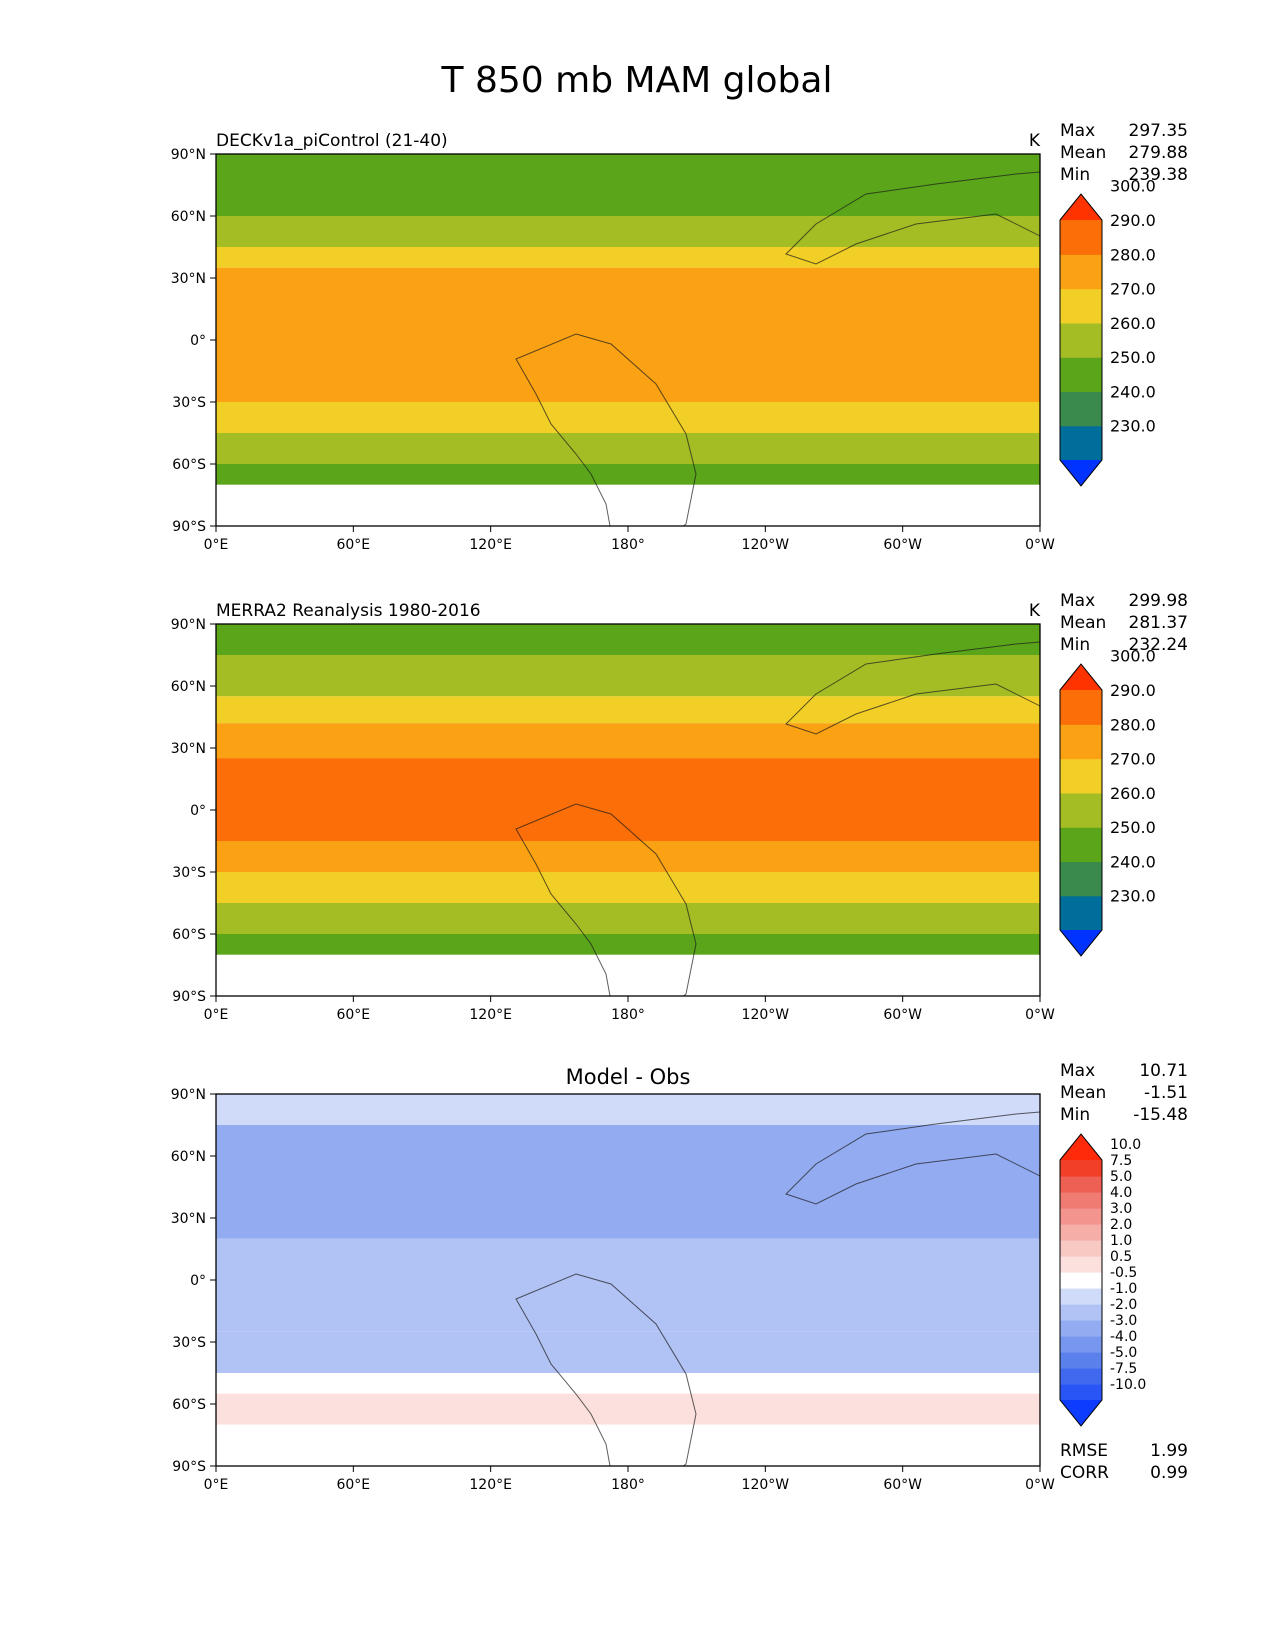  What do you see at coordinates (628, 1077) in the screenshot?
I see `panel-title: Model - Obs` at bounding box center [628, 1077].